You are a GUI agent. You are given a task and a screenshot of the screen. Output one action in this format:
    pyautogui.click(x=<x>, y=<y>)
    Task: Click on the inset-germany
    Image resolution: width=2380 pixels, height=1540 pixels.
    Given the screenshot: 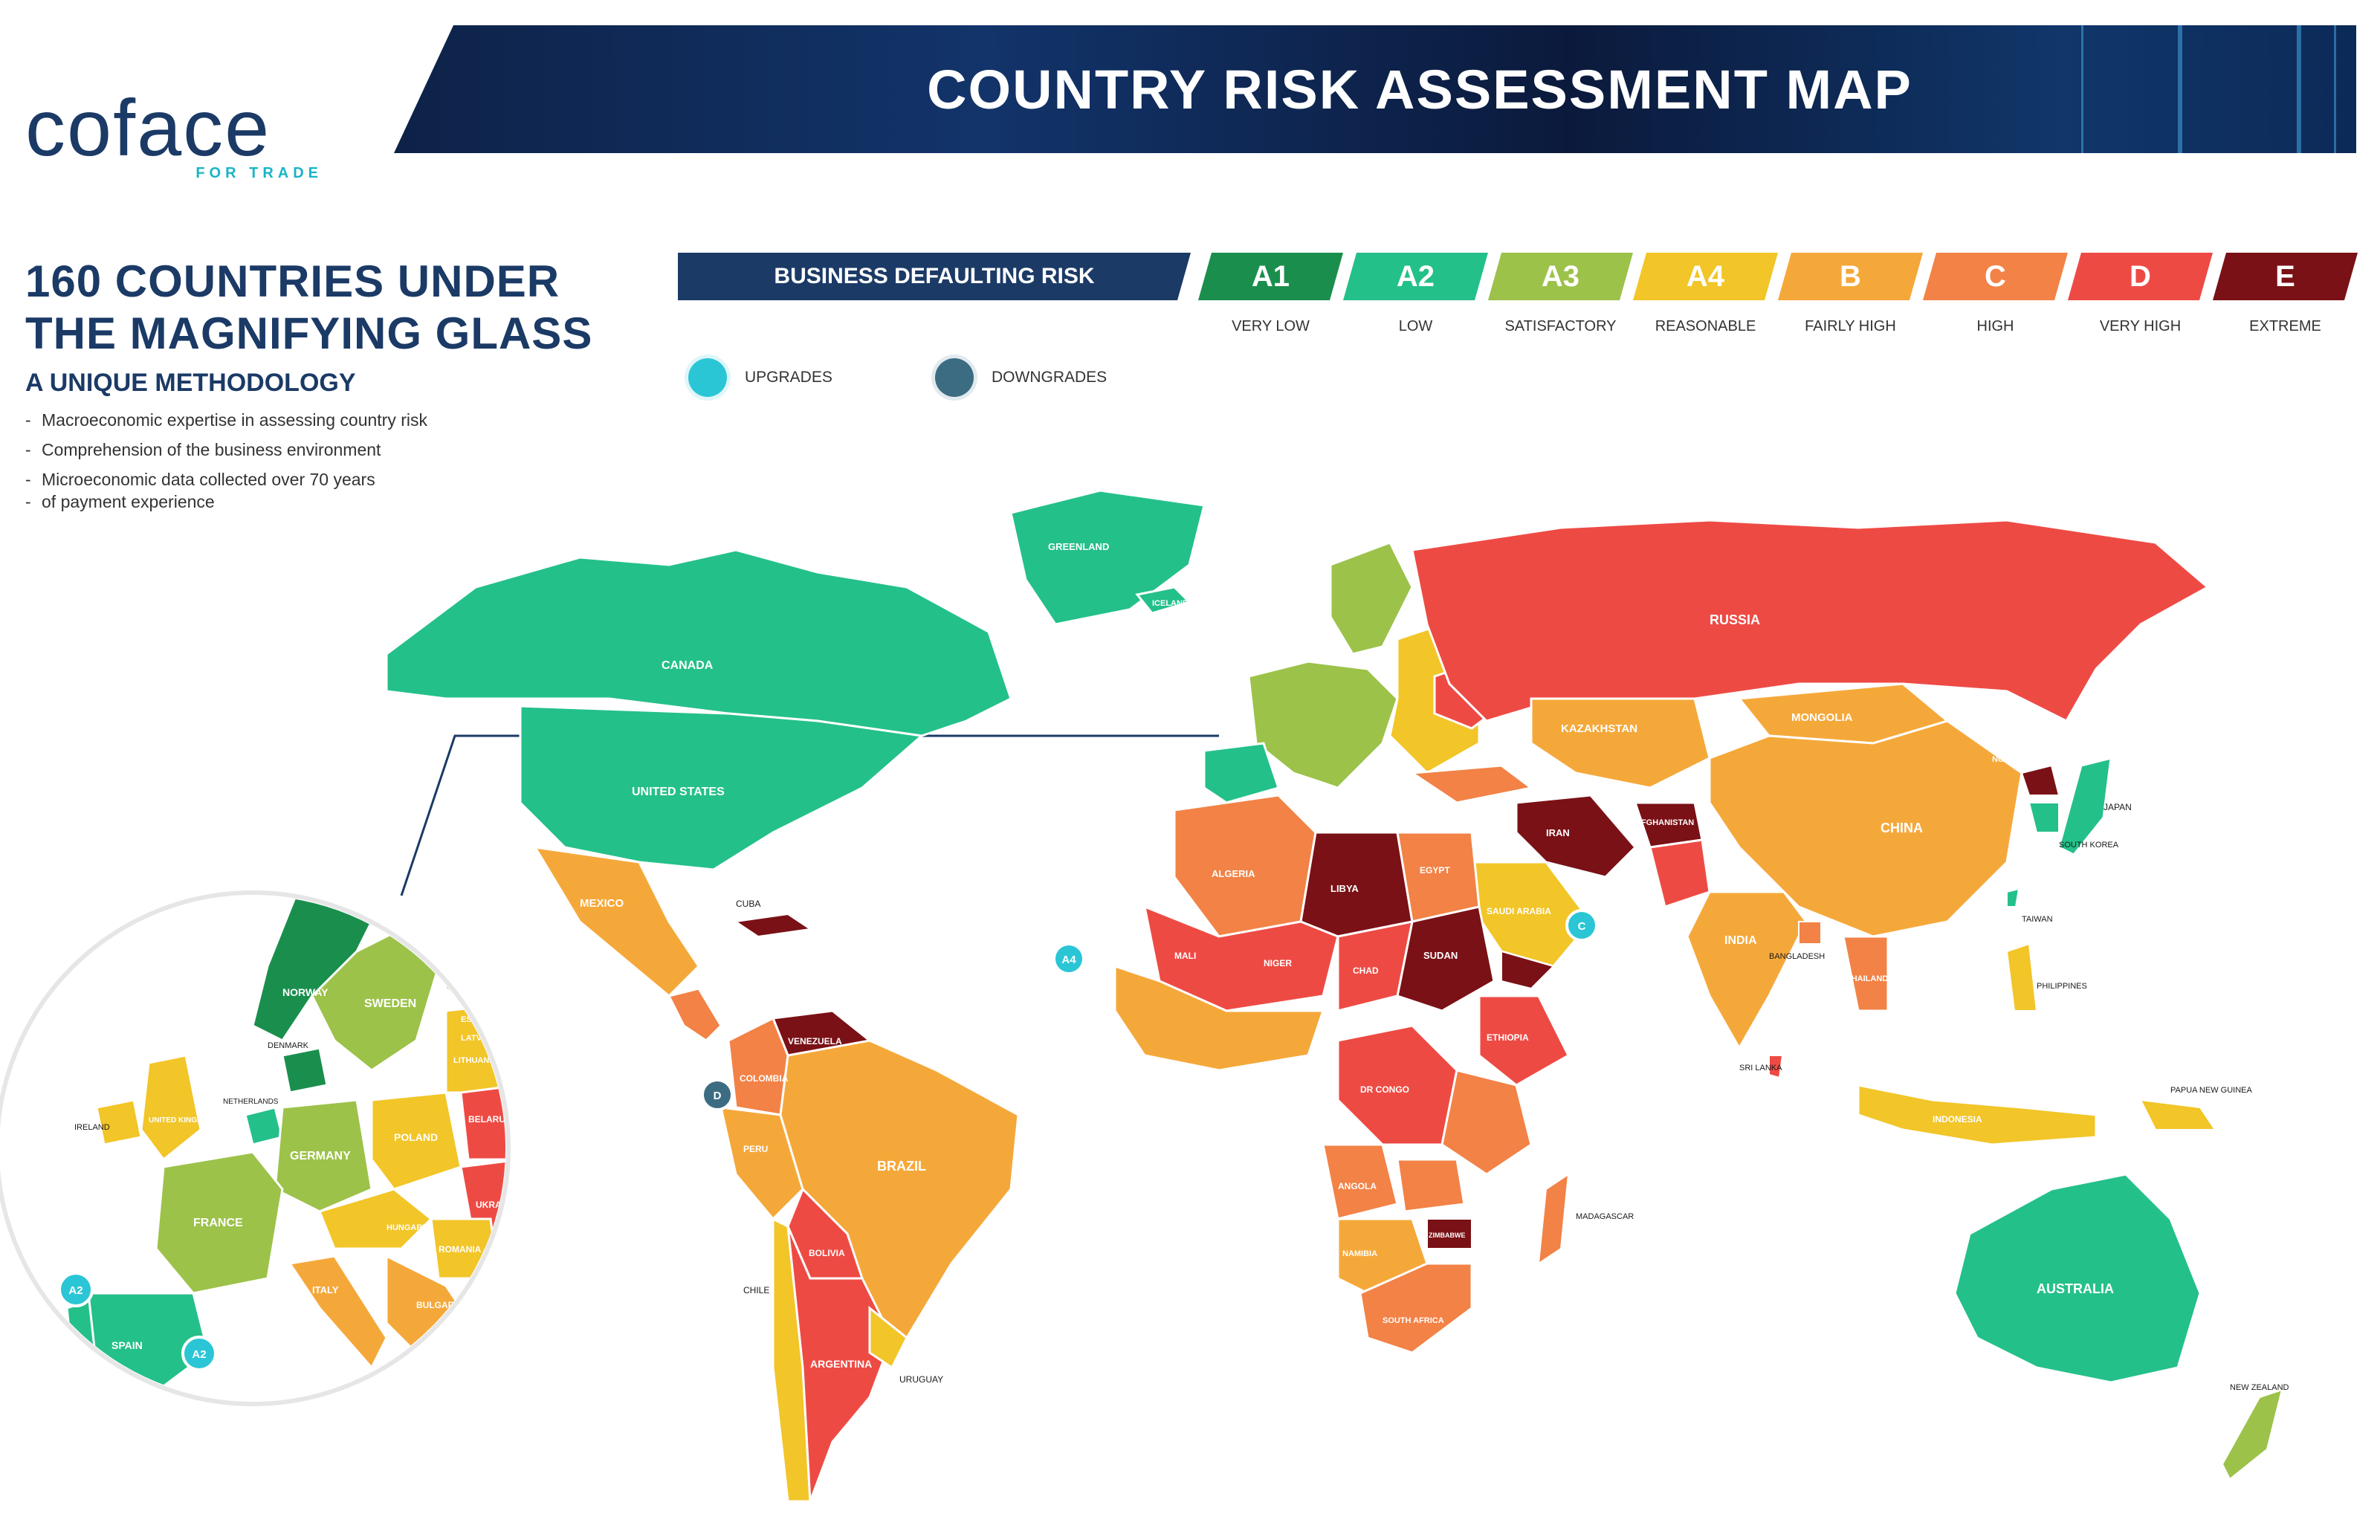 What is the action you would take?
    pyautogui.click(x=324, y=1156)
    